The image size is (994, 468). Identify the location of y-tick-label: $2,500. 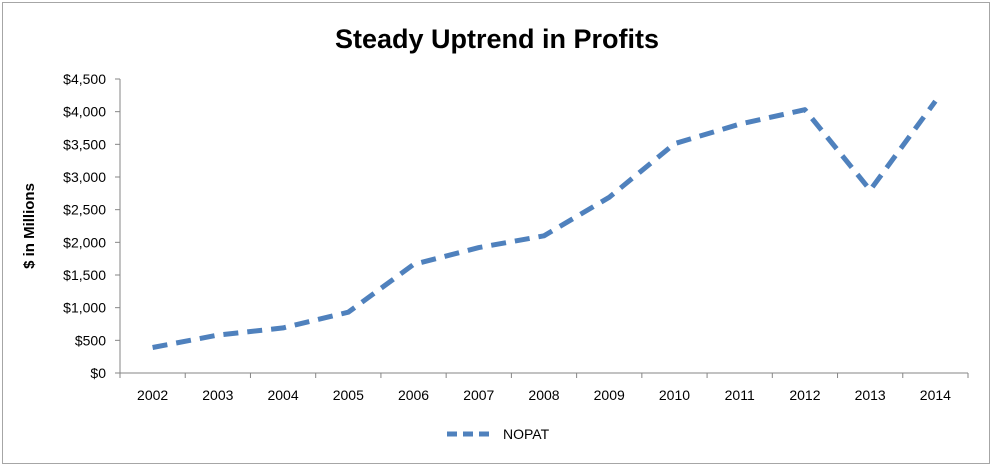
(84, 210).